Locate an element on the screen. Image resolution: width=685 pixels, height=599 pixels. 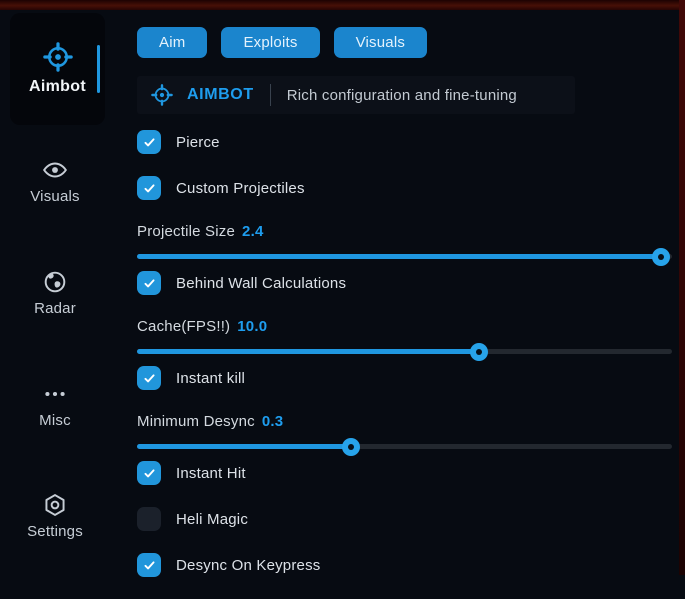
checkbox-label: Custom Projectiles is located at coordinates (240, 188).